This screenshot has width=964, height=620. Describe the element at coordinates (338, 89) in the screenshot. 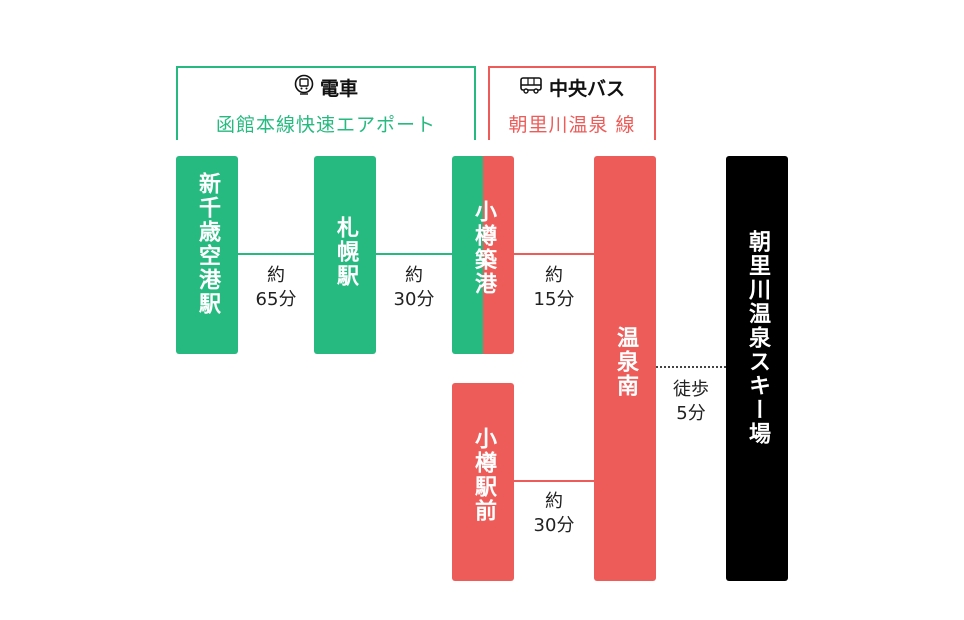

I see `train-label: 電車` at that location.